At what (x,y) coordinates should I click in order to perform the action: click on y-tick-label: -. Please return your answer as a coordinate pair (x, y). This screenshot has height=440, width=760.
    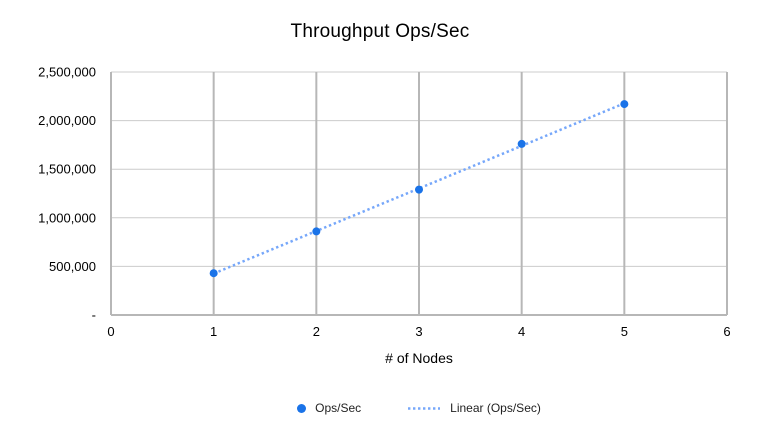
    Looking at the image, I should click on (94, 315).